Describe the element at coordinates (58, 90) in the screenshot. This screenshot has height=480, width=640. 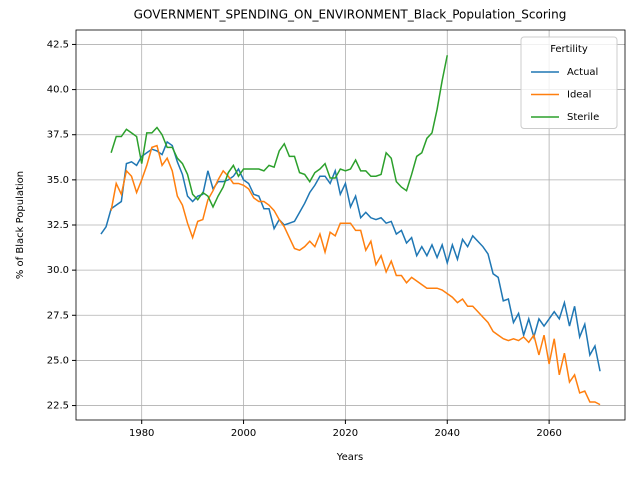
I see `y-tick-label: 40.0` at that location.